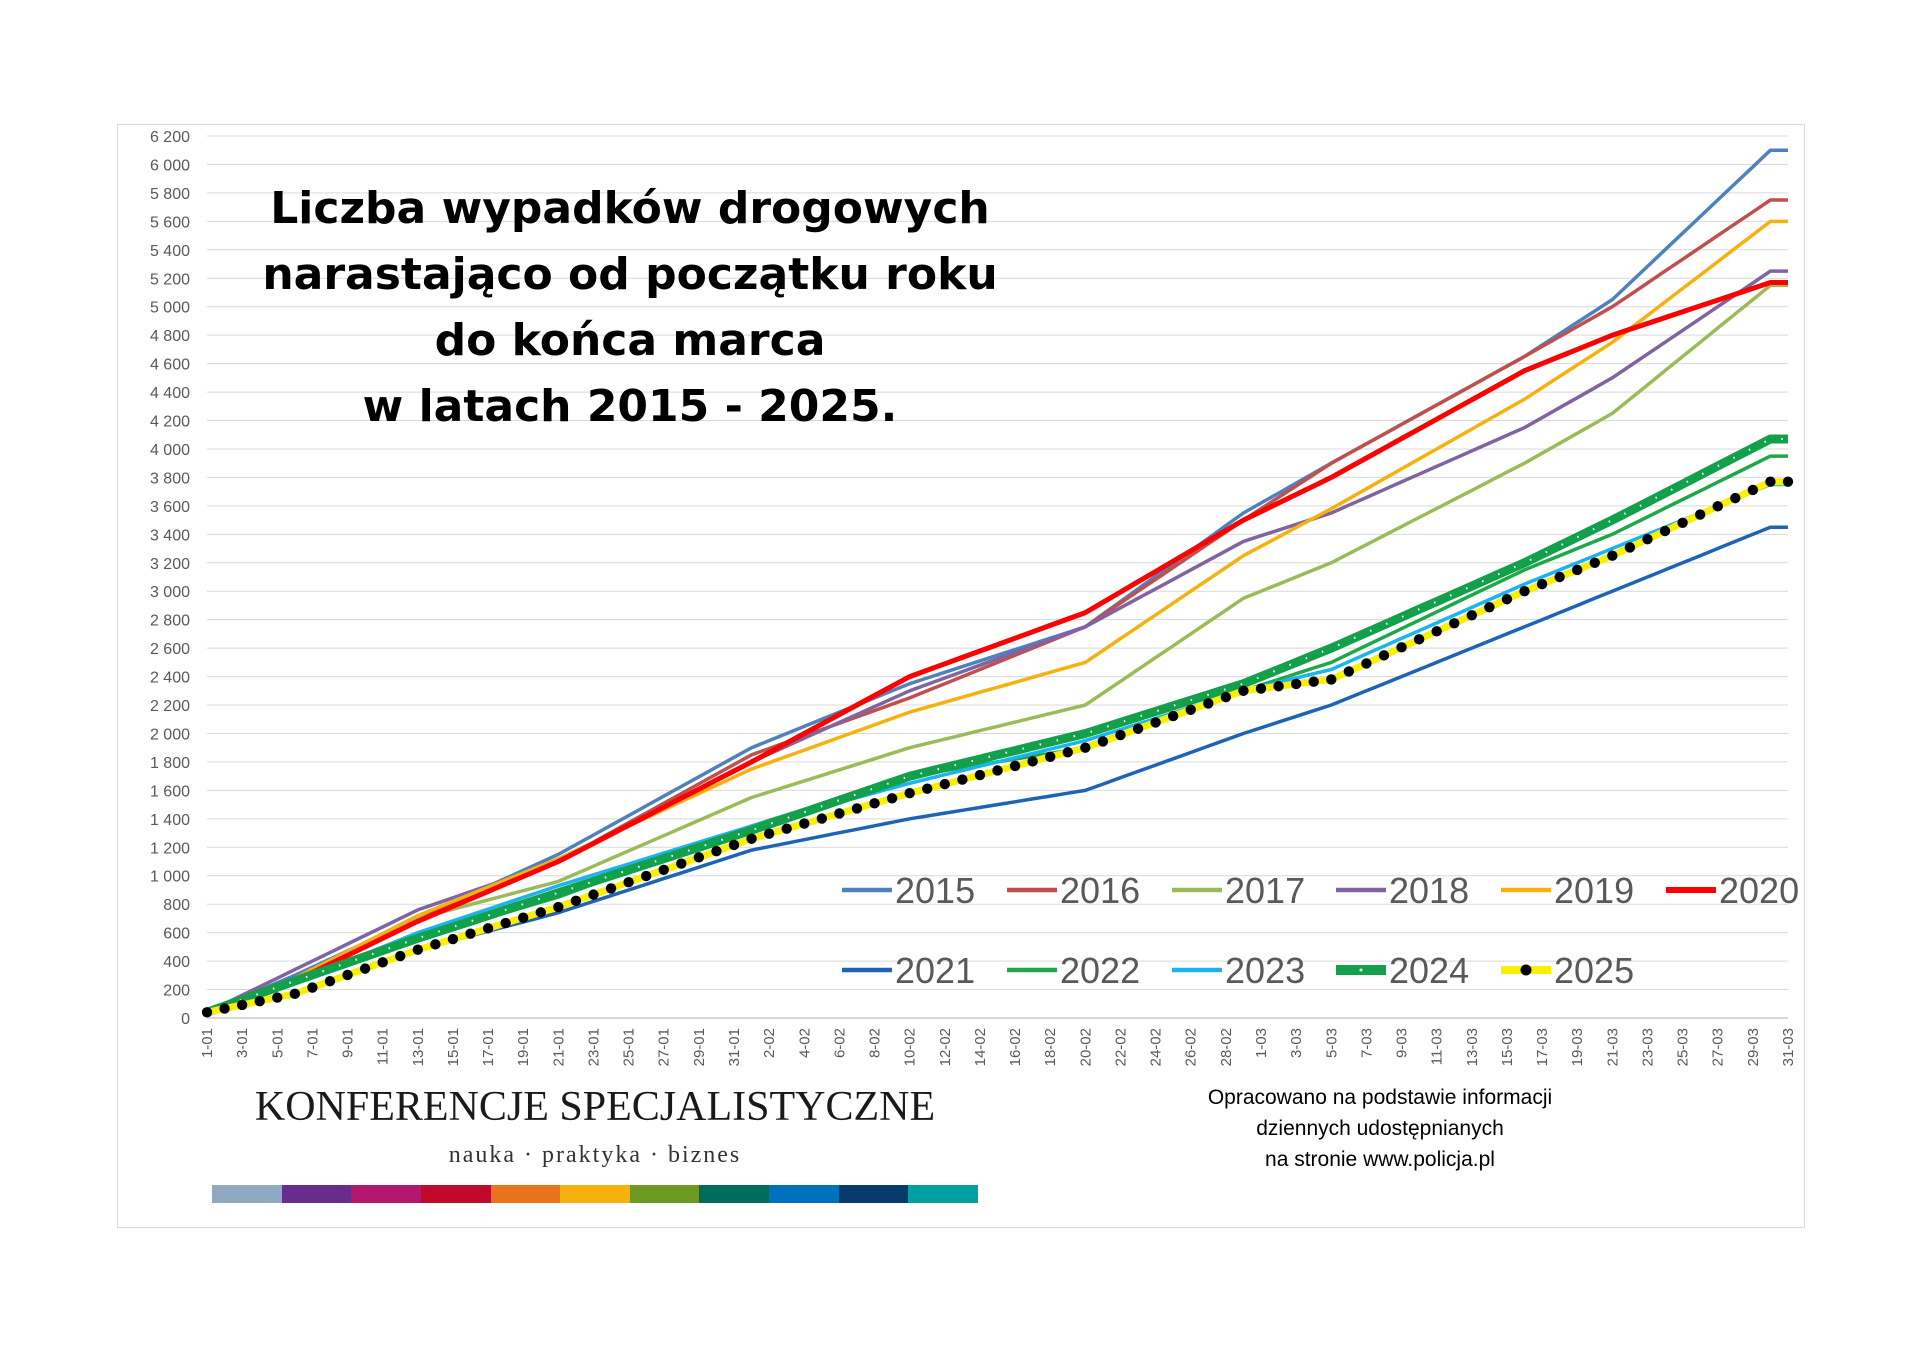 Image resolution: width=1920 pixels, height=1358 pixels. What do you see at coordinates (1759, 890) in the screenshot?
I see `legend-label: 2020` at bounding box center [1759, 890].